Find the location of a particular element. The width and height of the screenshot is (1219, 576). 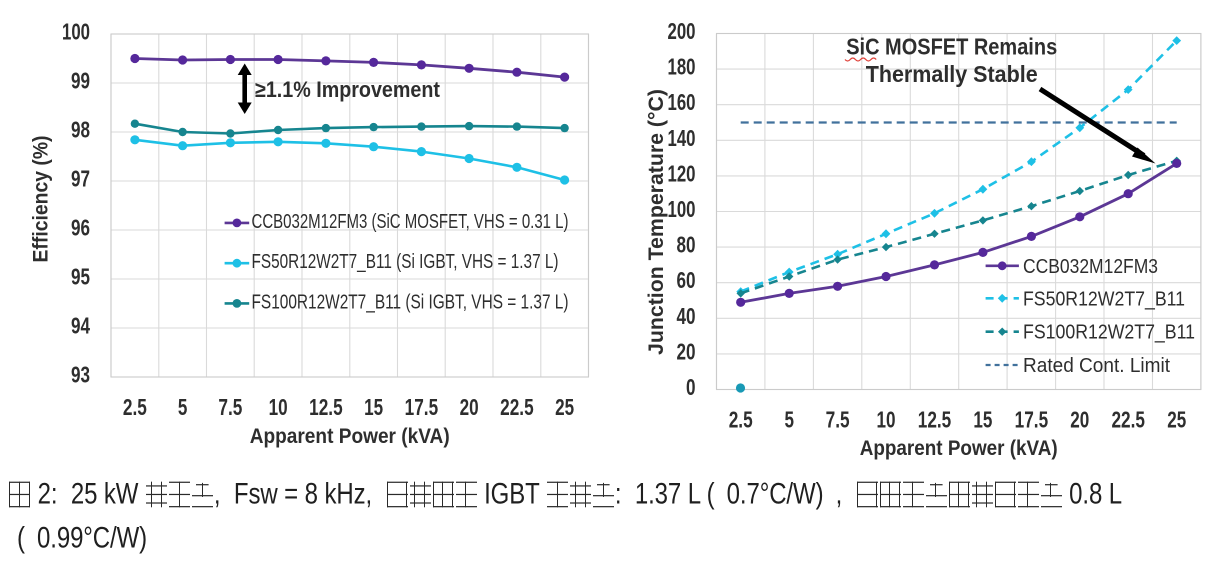

svg-text: 120 is located at coordinates (682, 173).